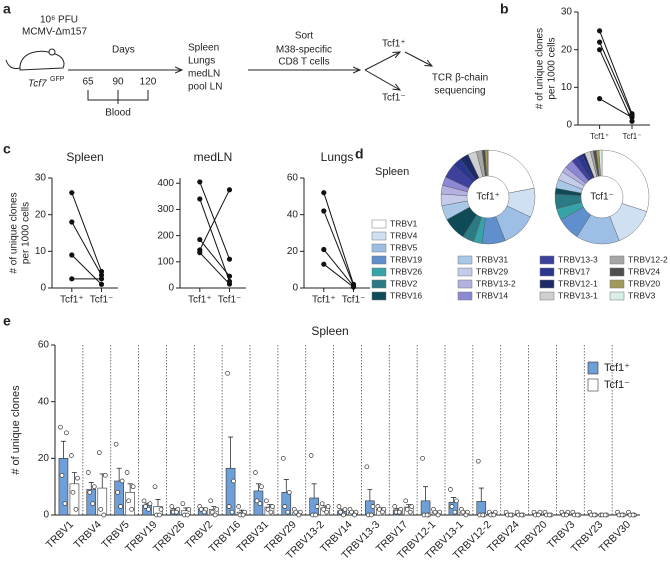 The height and width of the screenshot is (566, 670). What do you see at coordinates (567, 12) in the screenshot?
I see `y-tick-label: 30` at bounding box center [567, 12].